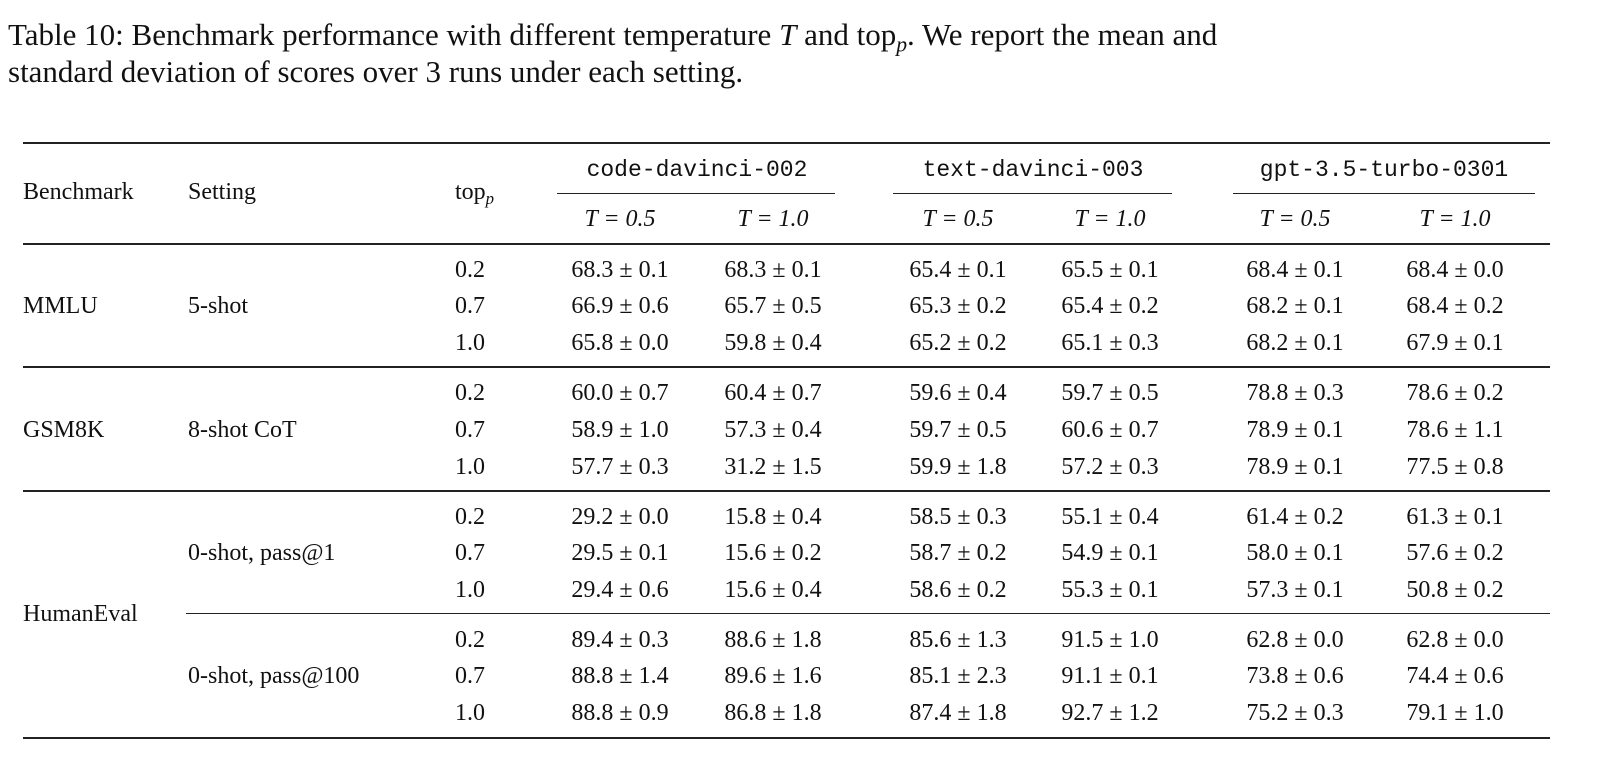 Image resolution: width=1603 pixels, height=773 pixels. What do you see at coordinates (620, 430) in the screenshot?
I see `score-cell: 58.9 ± 1.0` at bounding box center [620, 430].